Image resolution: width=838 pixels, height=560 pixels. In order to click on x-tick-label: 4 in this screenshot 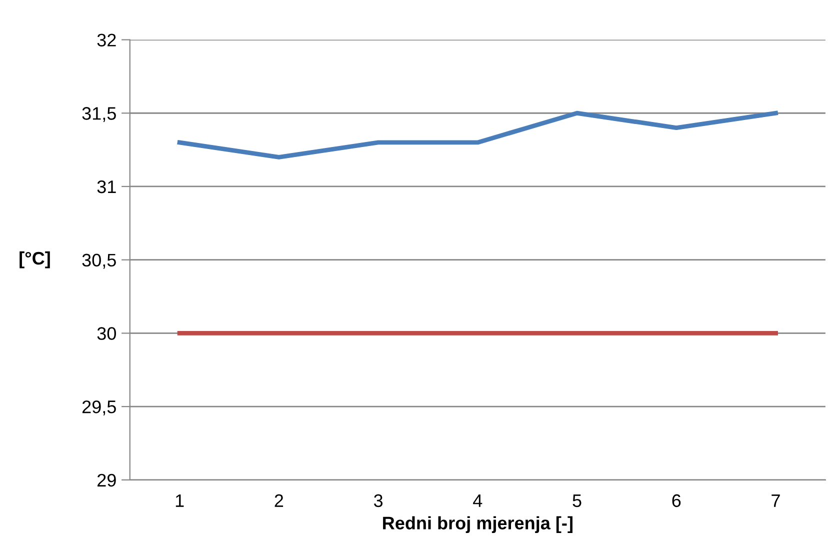, I will do `click(477, 500)`.